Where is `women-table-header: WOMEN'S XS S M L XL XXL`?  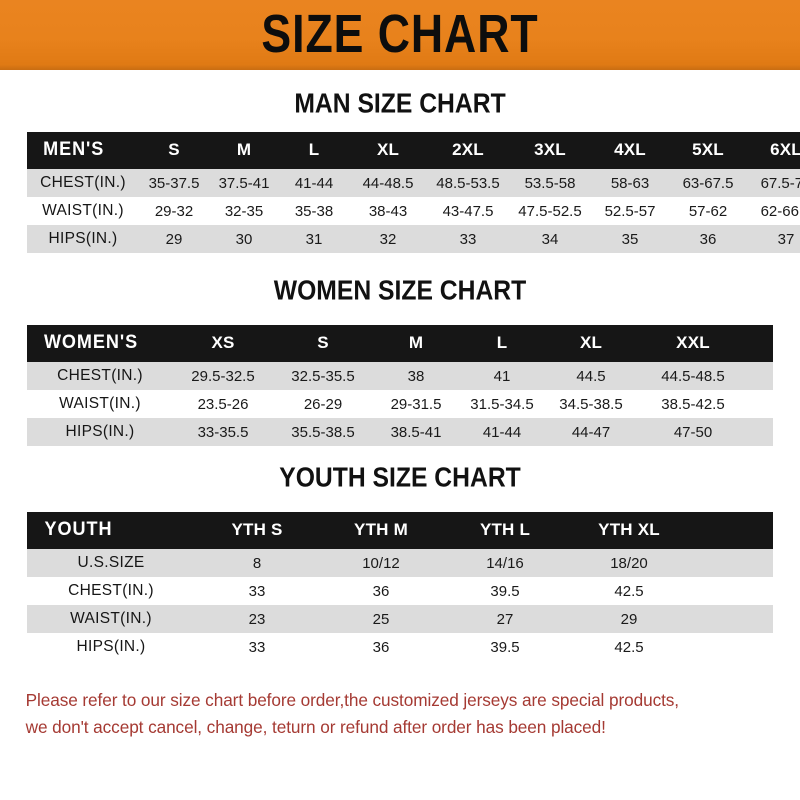
women-table-header: WOMEN'S XS S M L XL XXL is located at coordinates (400, 343).